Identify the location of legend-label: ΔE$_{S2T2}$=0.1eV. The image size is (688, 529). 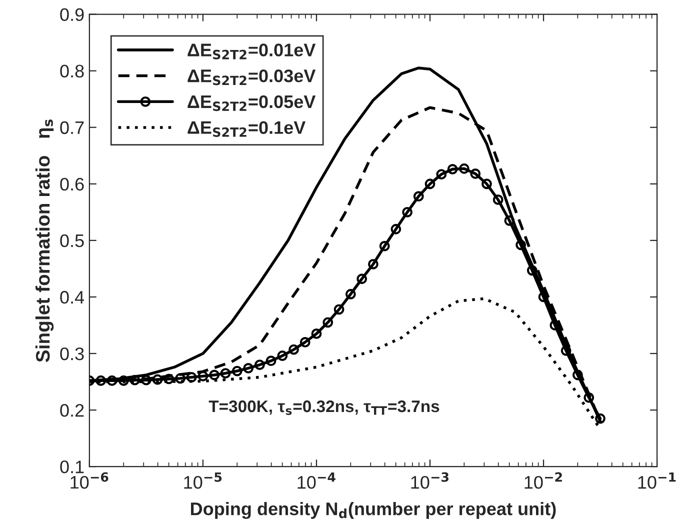
(247, 129).